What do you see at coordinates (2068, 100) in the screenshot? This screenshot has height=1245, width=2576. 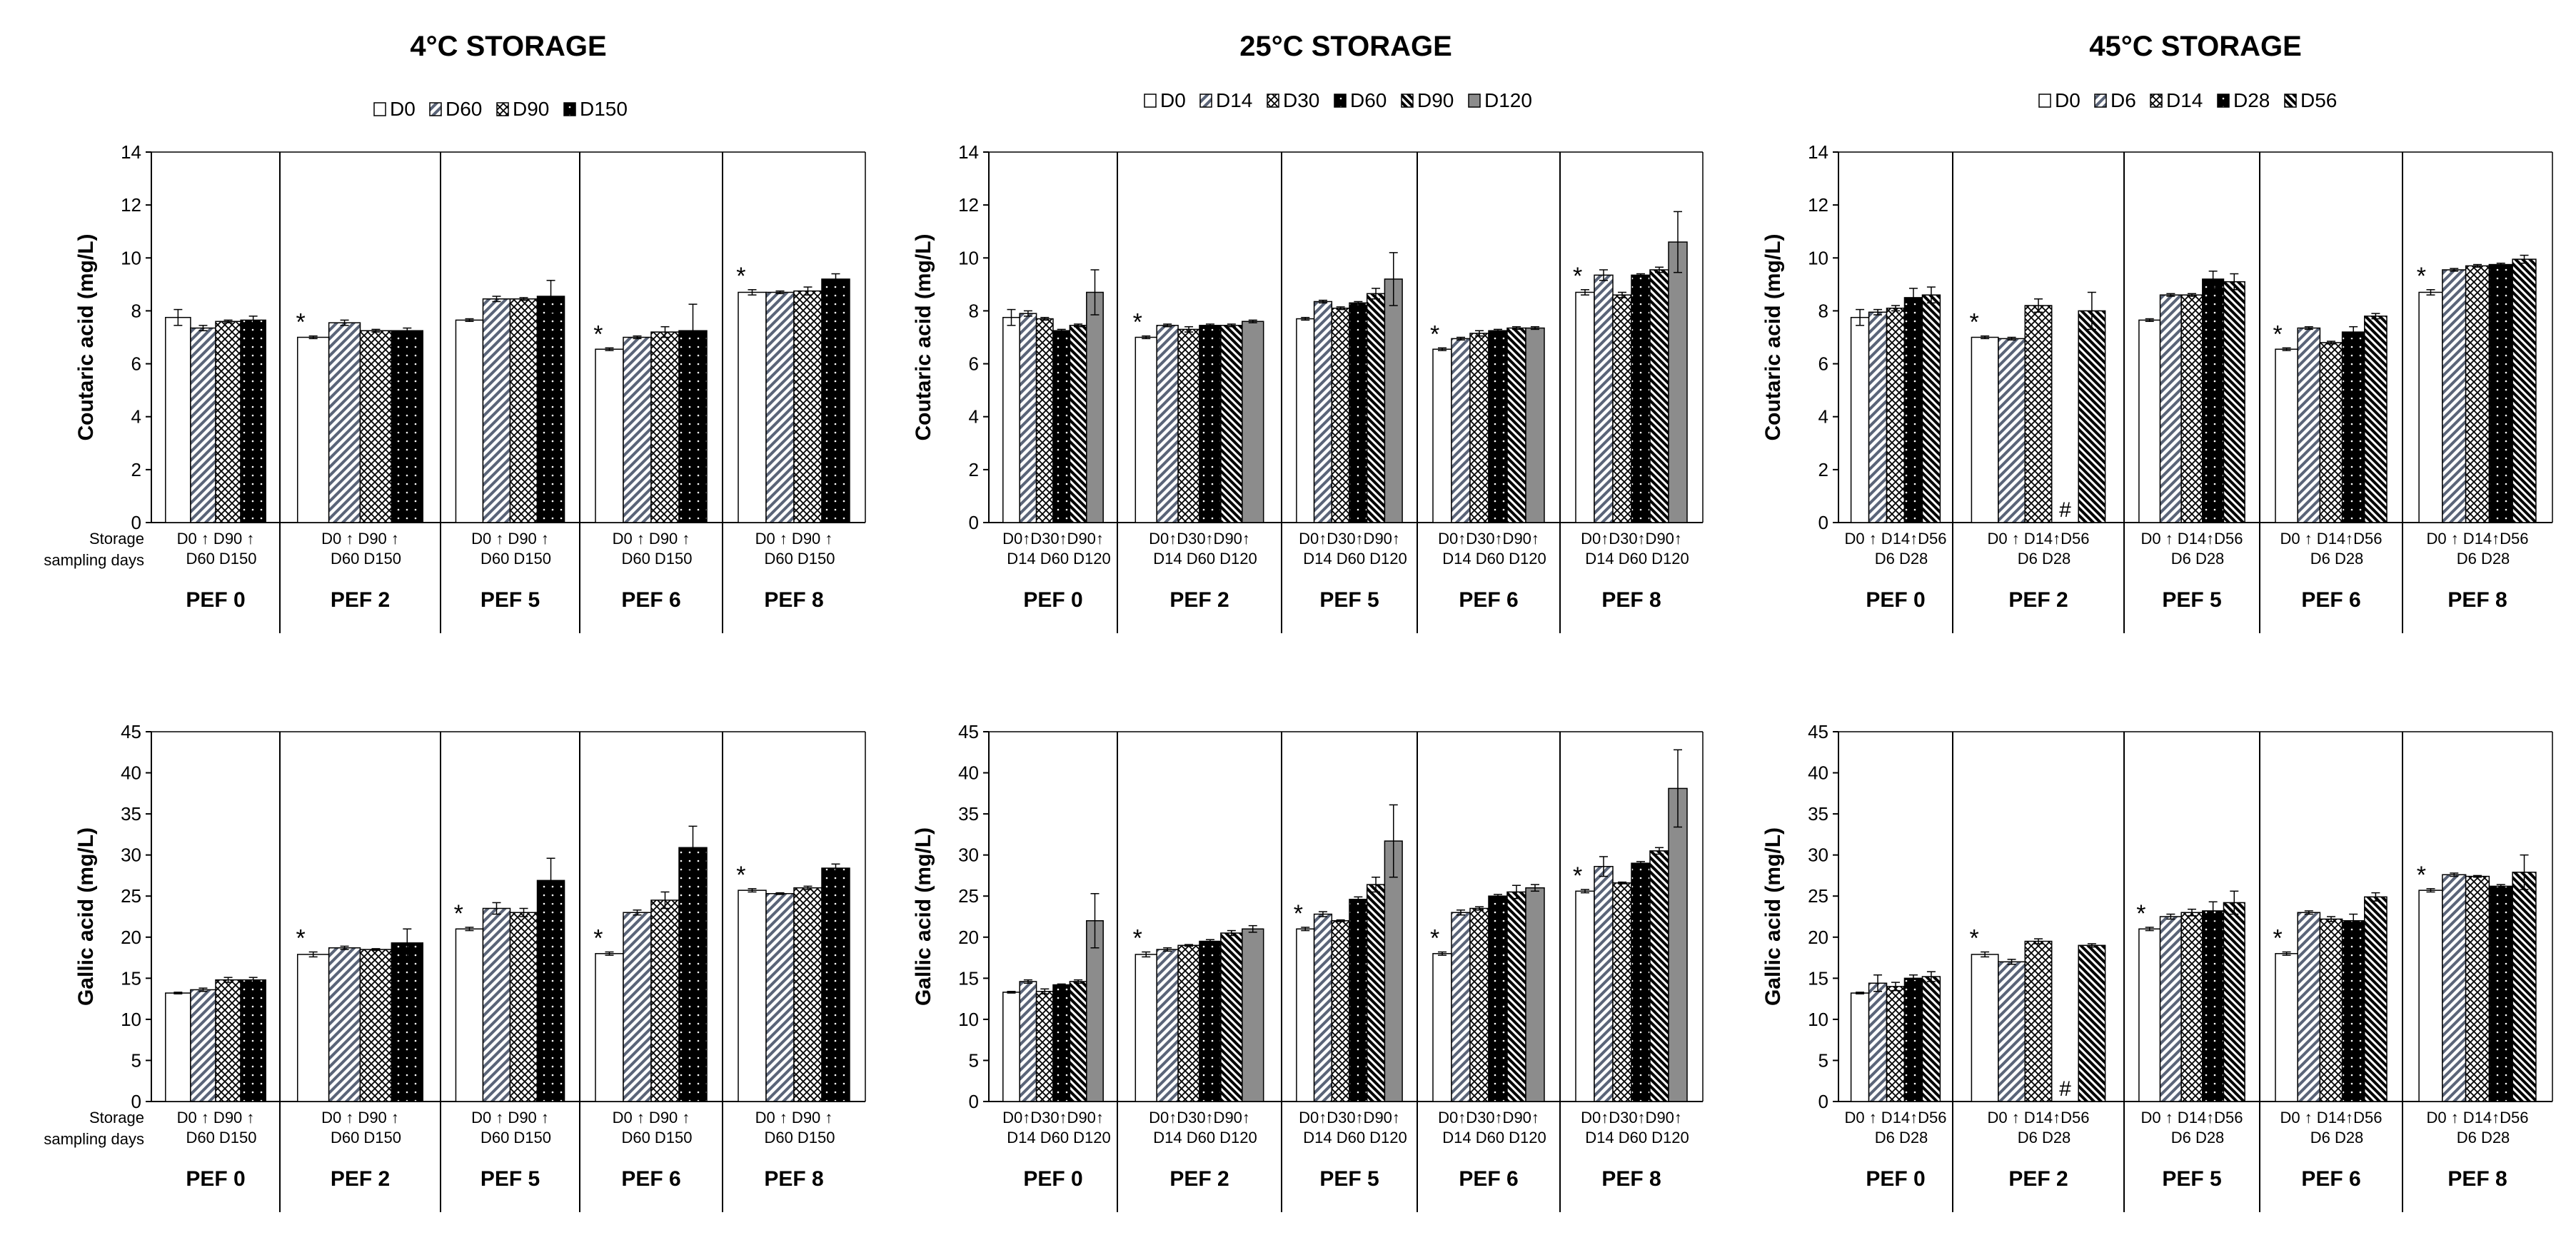 I see `legend-label: D0` at bounding box center [2068, 100].